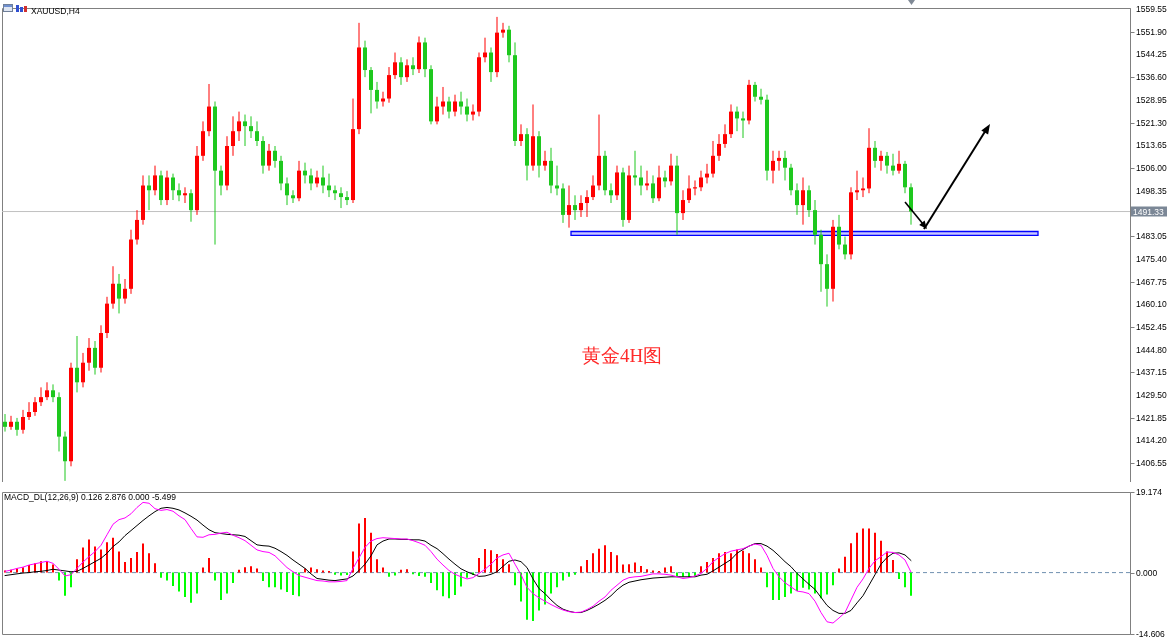 The image size is (1170, 642). What do you see at coordinates (1151, 440) in the screenshot?
I see `y-tick-label: 1414.20` at bounding box center [1151, 440].